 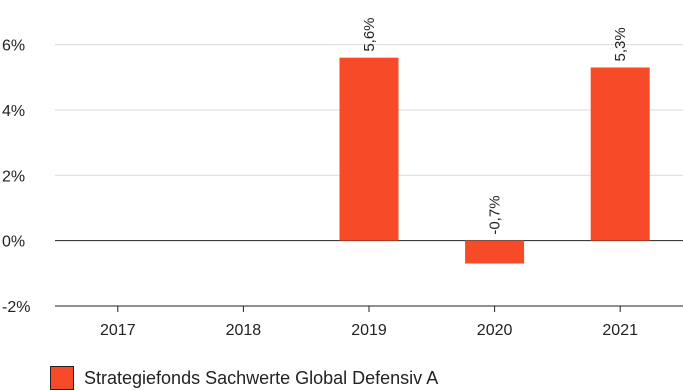 I want to click on data-label: -0,7%, so click(x=495, y=214).